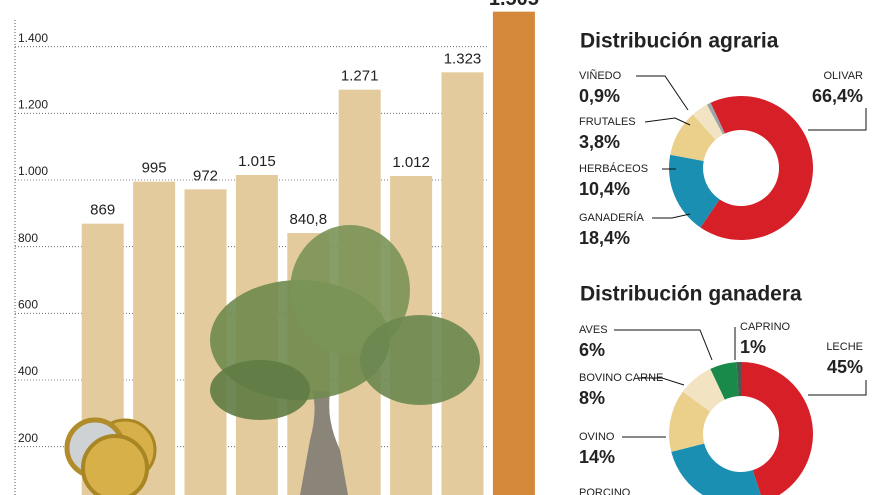  Describe the element at coordinates (604, 238) in the screenshot. I see `slice-value: 18,4%` at that location.